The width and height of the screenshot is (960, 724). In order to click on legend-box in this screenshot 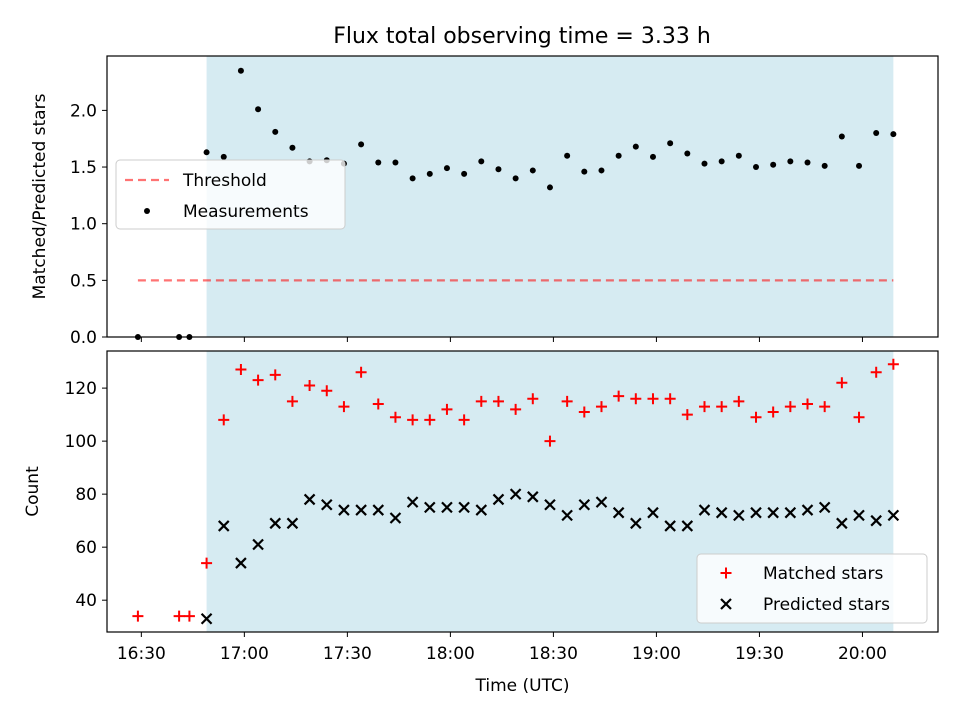, I will do `click(230, 194)`.